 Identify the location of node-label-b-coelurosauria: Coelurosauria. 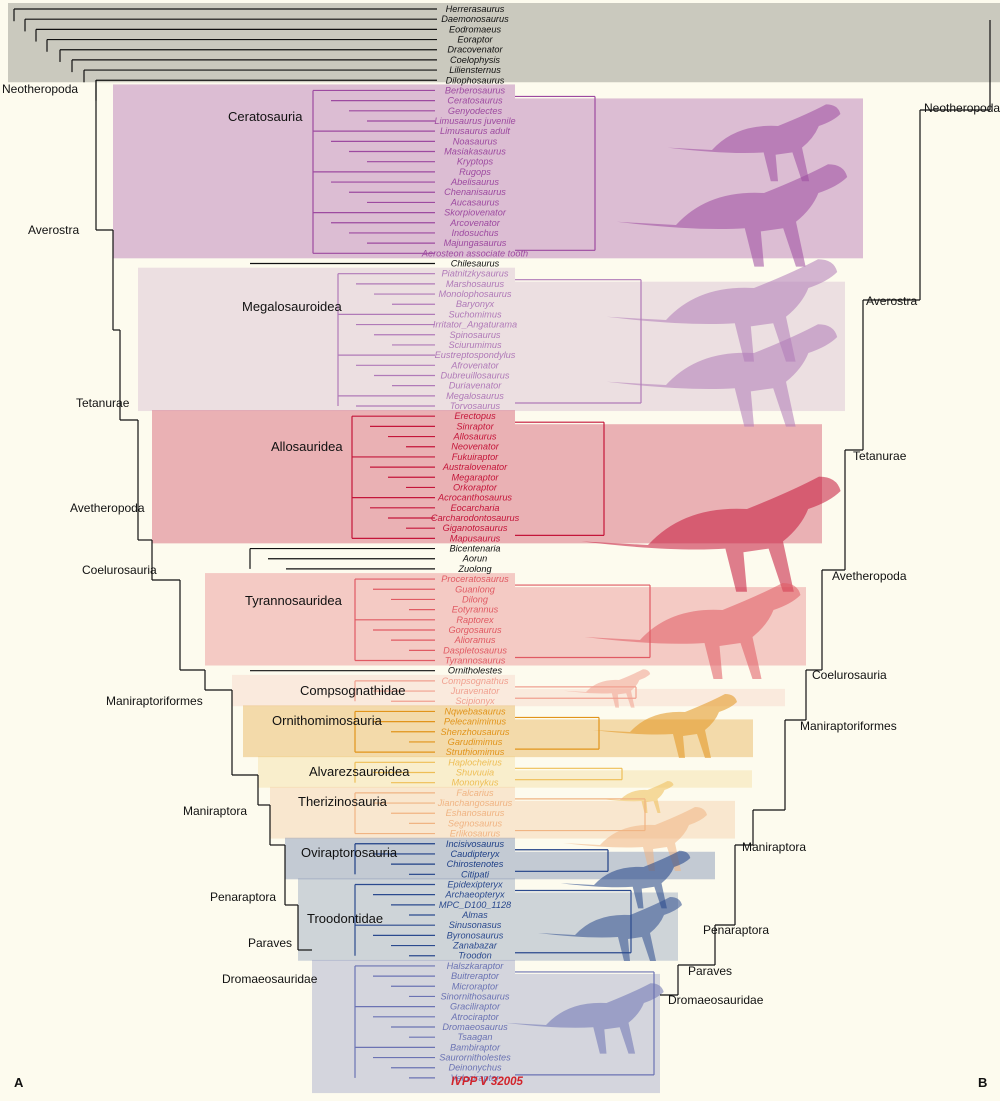
(849, 675).